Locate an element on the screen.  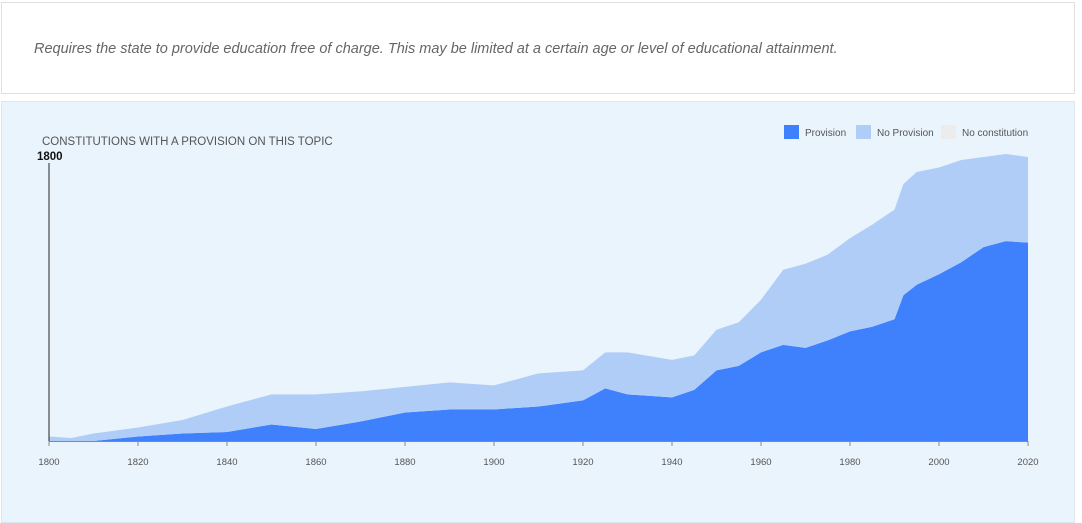
x-tick-label: 1960 is located at coordinates (760, 462).